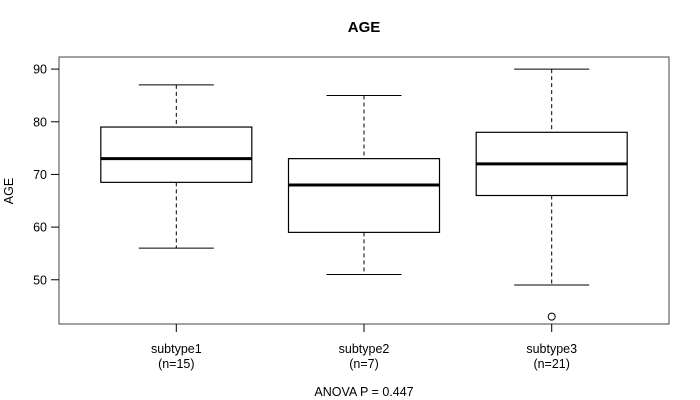 This screenshot has width=700, height=400. Describe the element at coordinates (551, 364) in the screenshot. I see `x-sublabel-subtype3: (n=21)` at that location.